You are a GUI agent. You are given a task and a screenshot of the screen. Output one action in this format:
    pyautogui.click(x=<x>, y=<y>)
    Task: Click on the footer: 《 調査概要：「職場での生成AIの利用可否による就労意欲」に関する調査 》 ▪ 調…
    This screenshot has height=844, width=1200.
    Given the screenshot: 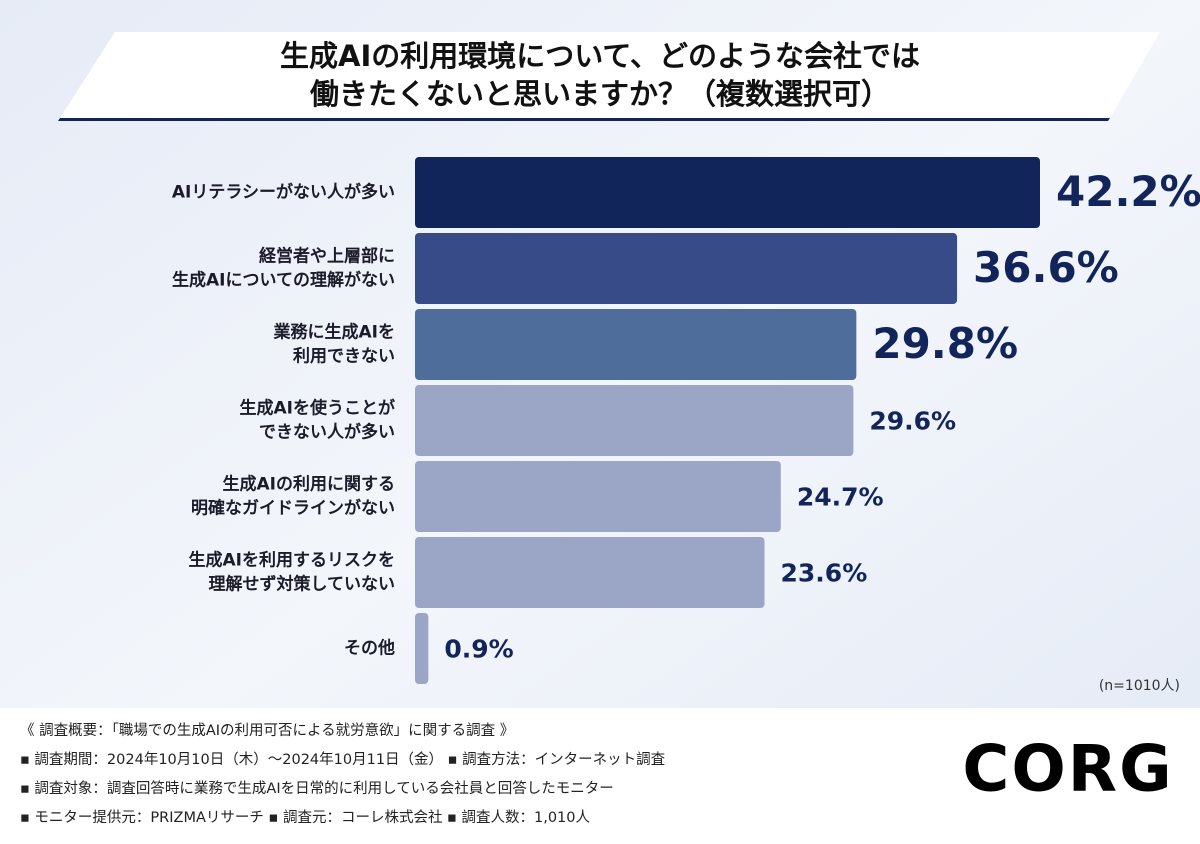 What is the action you would take?
    pyautogui.click(x=342, y=773)
    